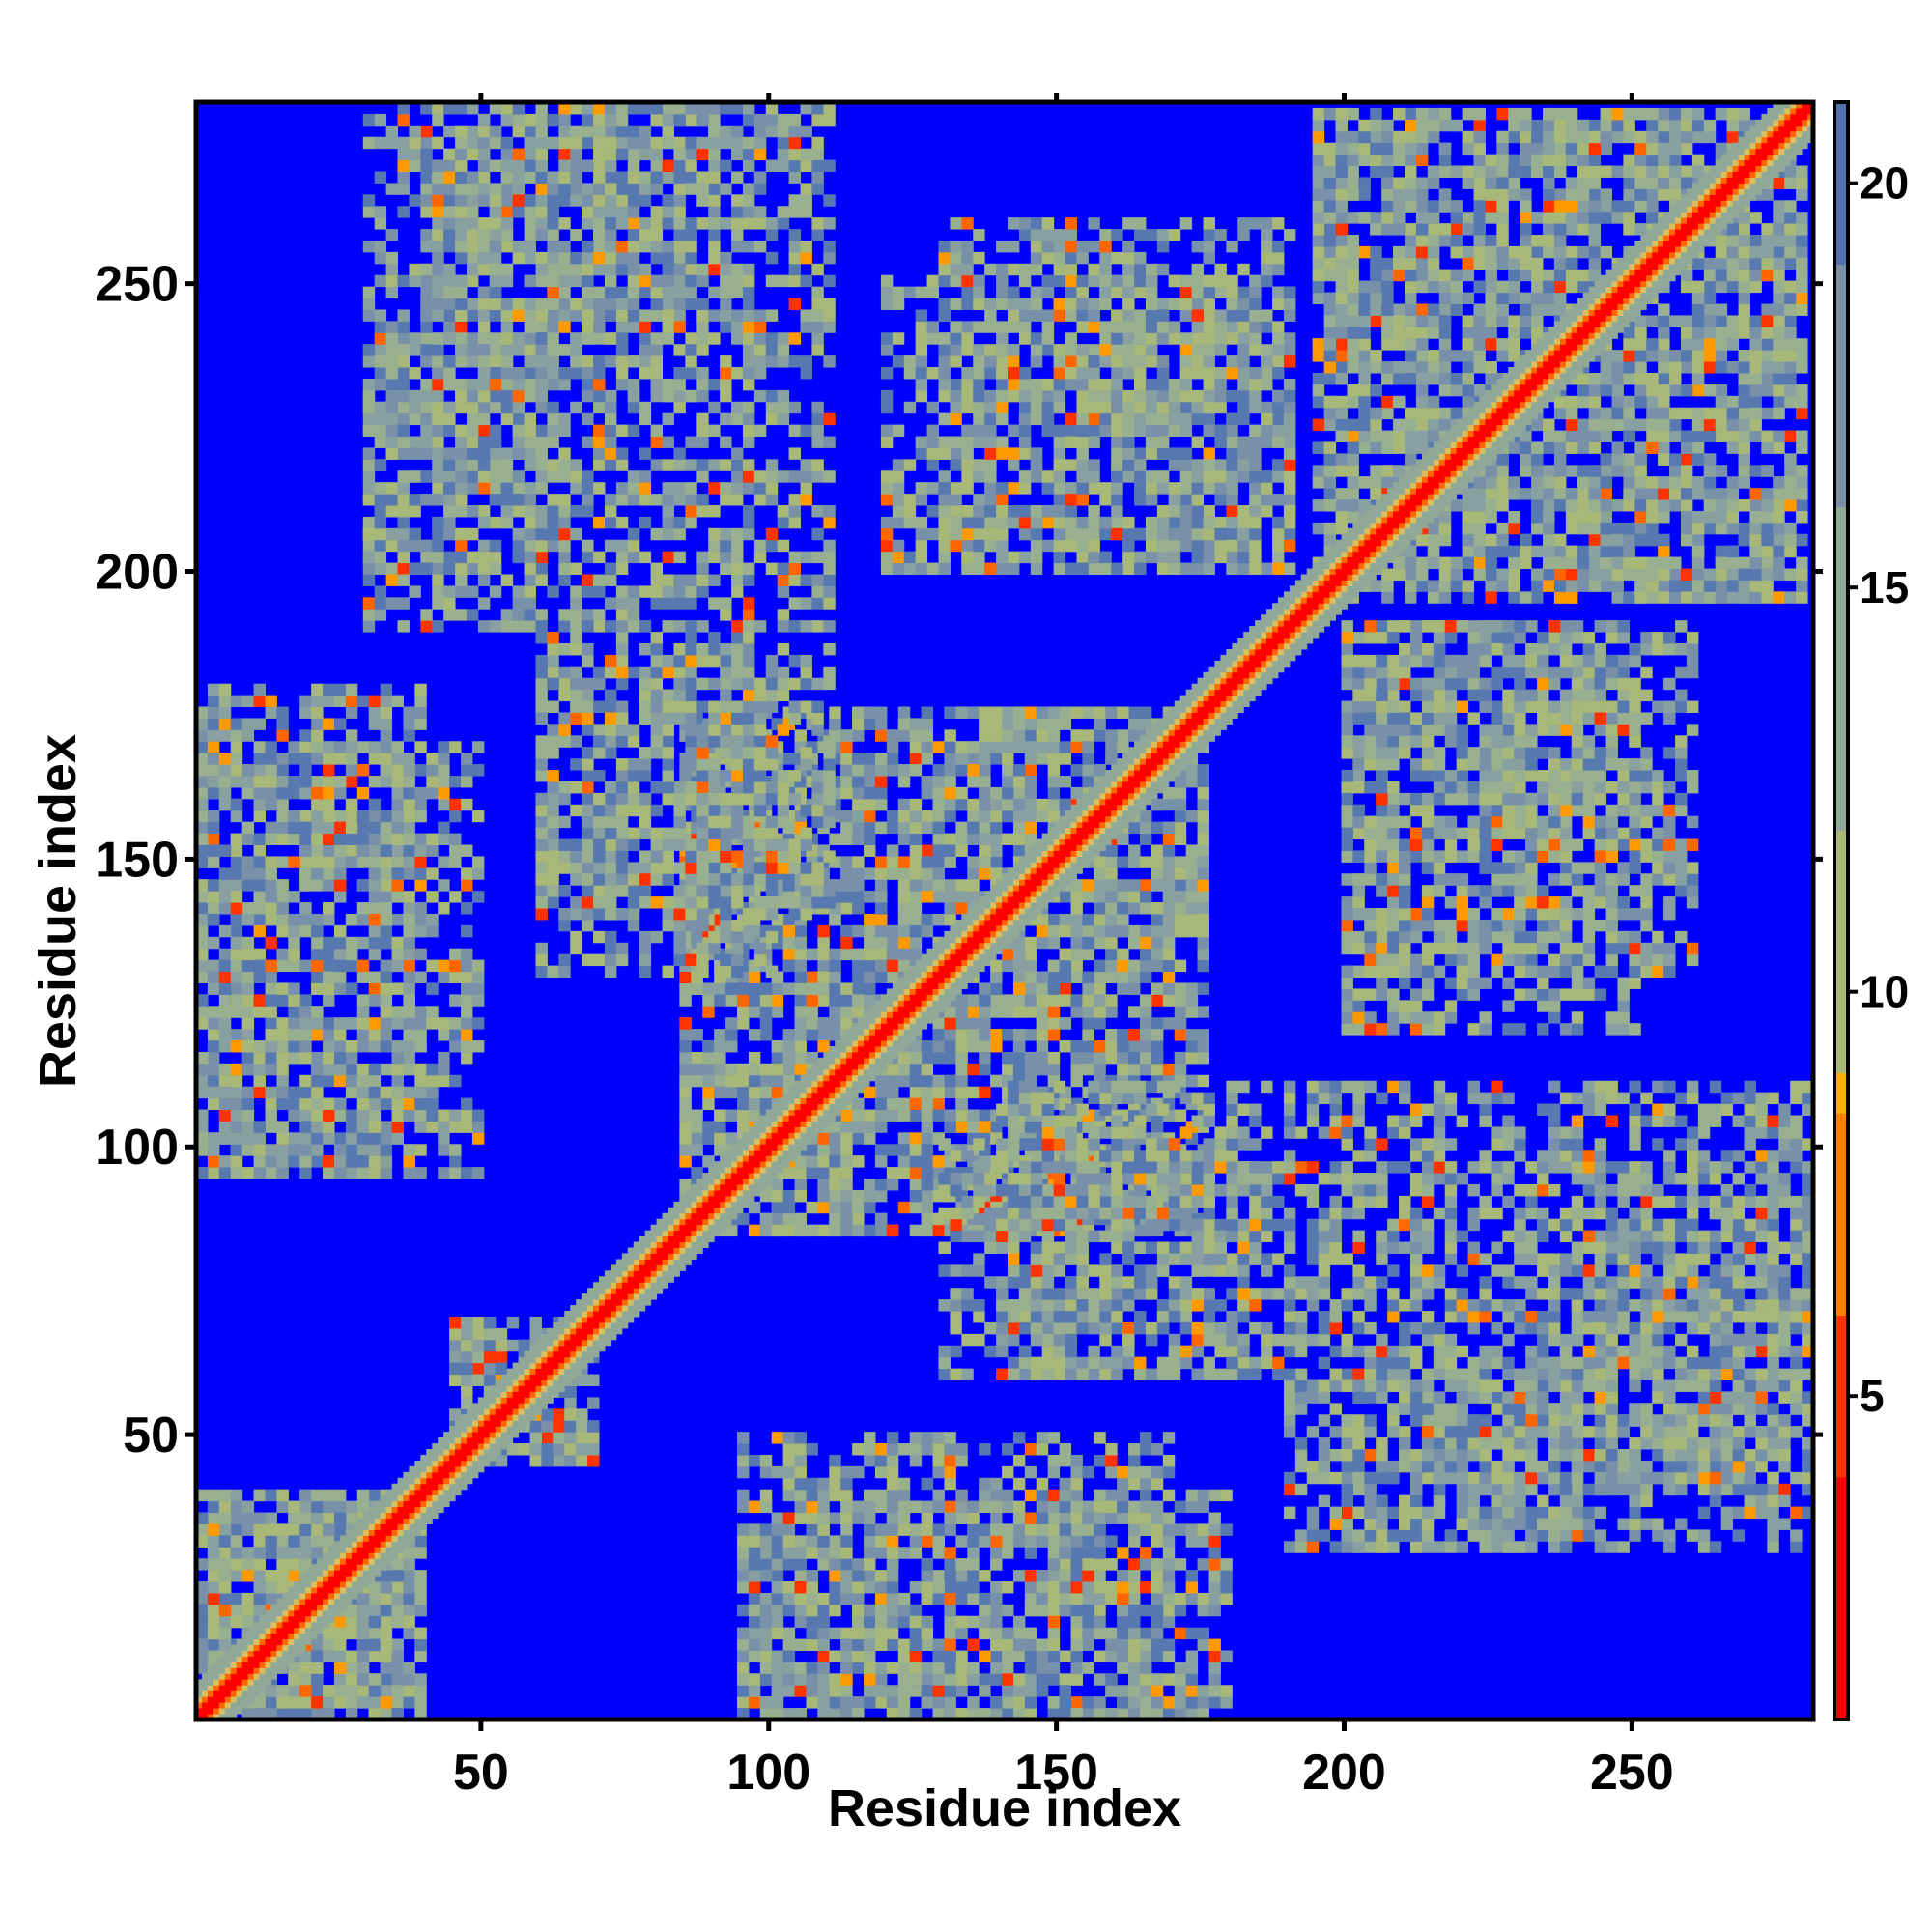 This screenshot has height=1932, width=1932. I want to click on colorbar: 5 10 15 20, so click(1871, 910).